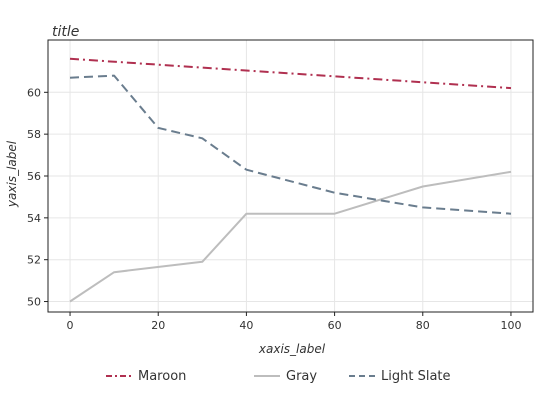 The height and width of the screenshot is (400, 542). What do you see at coordinates (162, 376) in the screenshot?
I see `legend-label-maroon: Maroon` at bounding box center [162, 376].